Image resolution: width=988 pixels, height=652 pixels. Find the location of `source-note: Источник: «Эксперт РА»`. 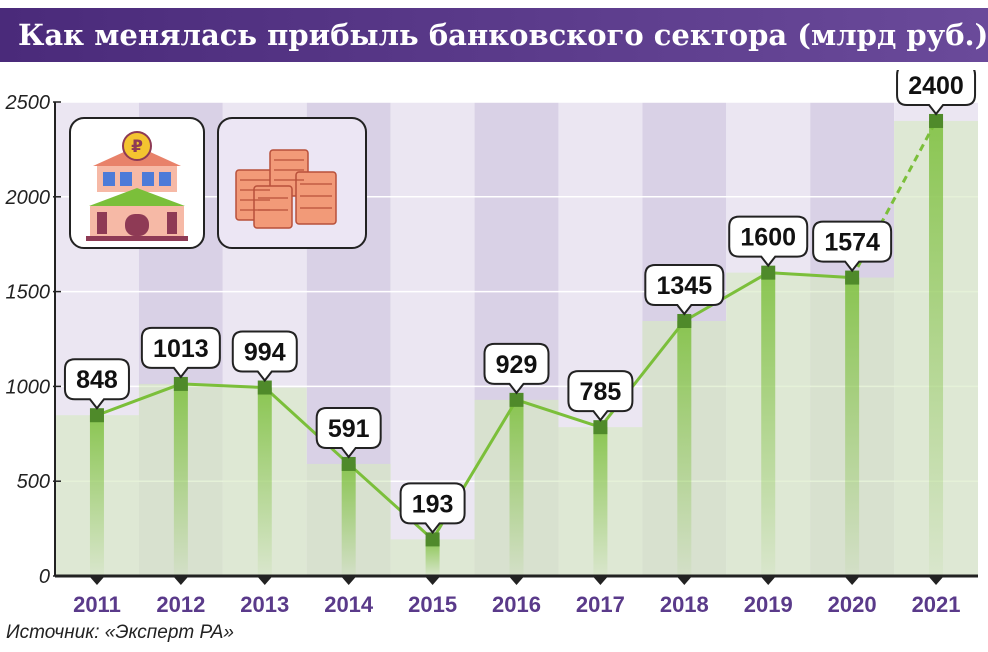

source-note: Источник: «Эксперт РА» is located at coordinates (120, 632).